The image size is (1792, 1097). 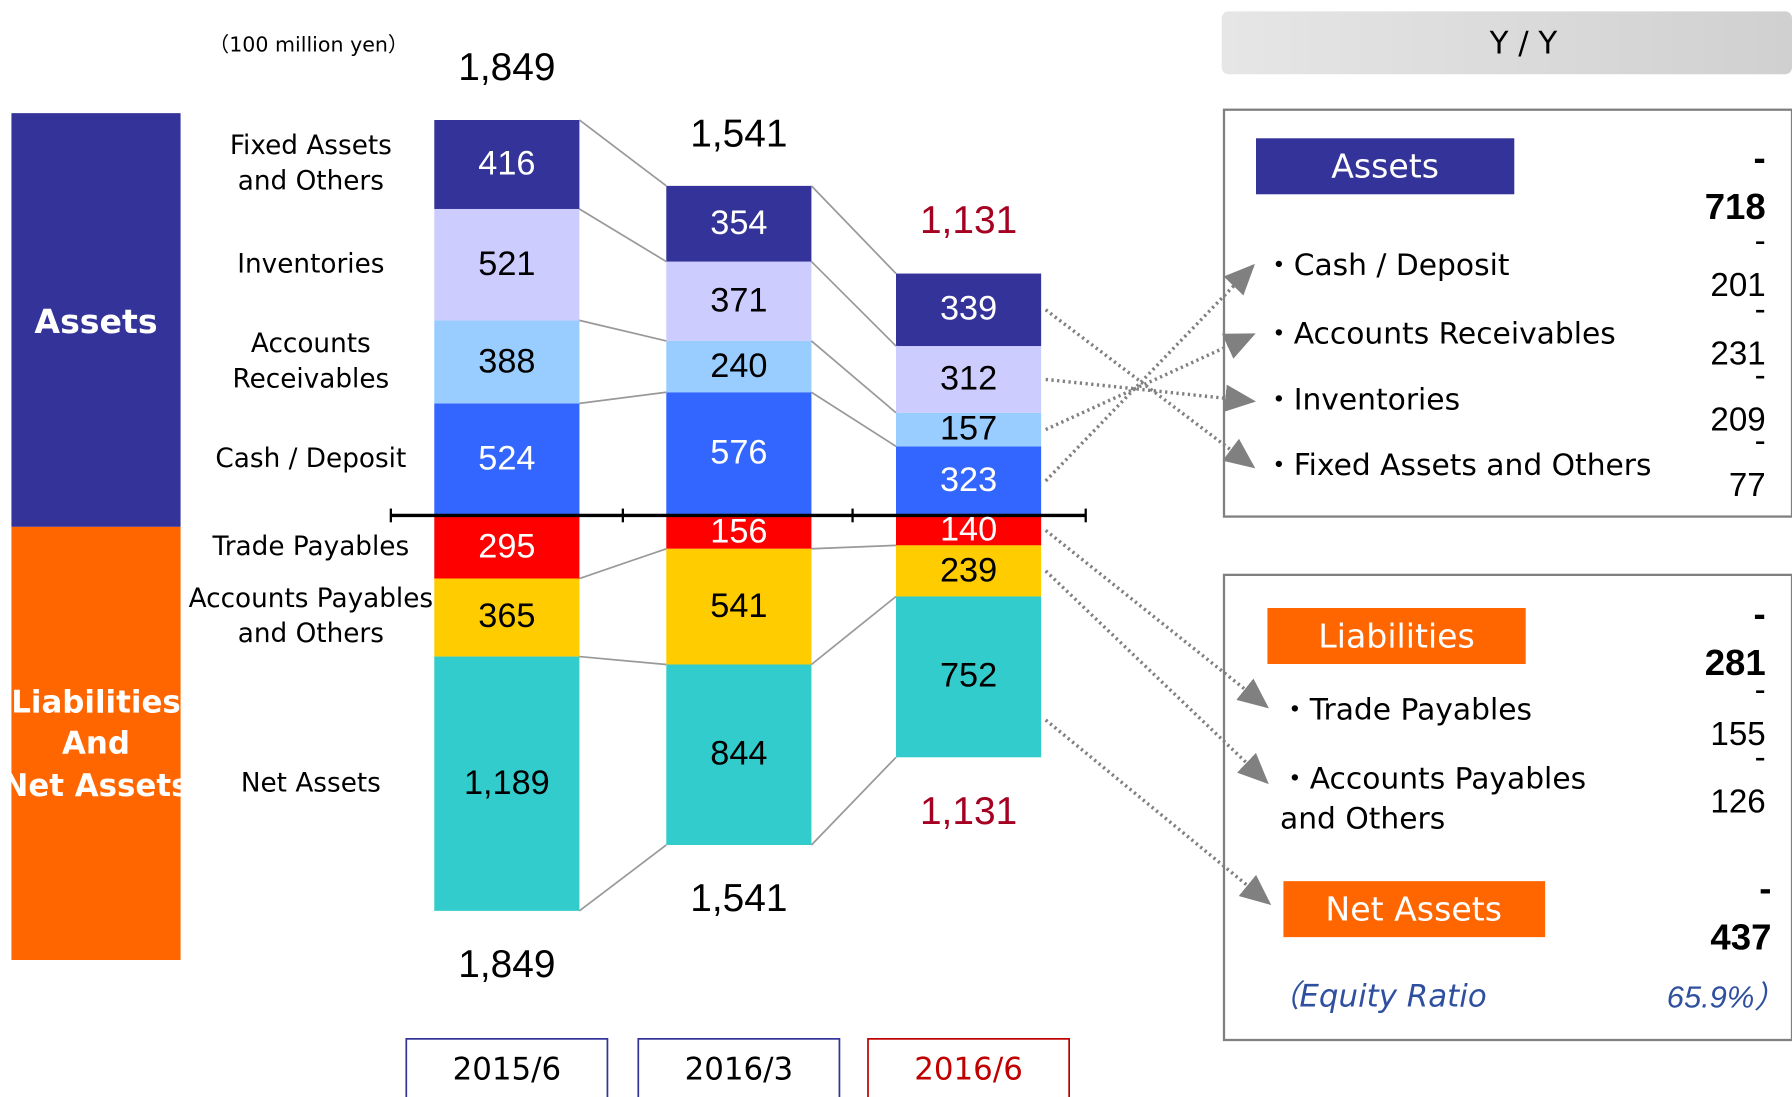 I want to click on yoy-item: ・Cash / Deposit, so click(x=1386, y=265).